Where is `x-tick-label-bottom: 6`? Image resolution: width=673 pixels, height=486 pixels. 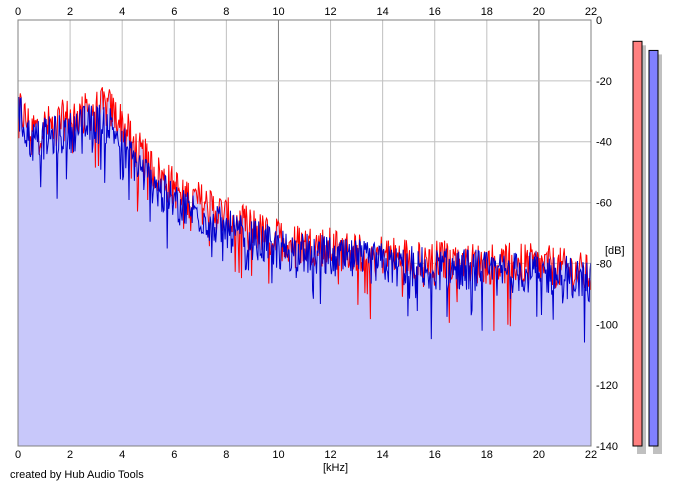
x-tick-label-bottom: 6 is located at coordinates (174, 455).